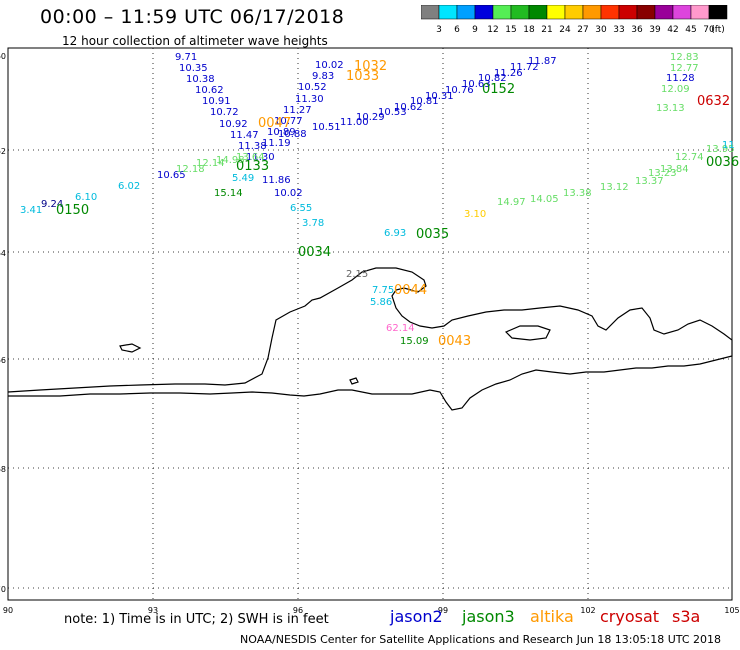  What do you see at coordinates (3, 360) in the screenshot?
I see `lat-label: -66` at bounding box center [3, 360].